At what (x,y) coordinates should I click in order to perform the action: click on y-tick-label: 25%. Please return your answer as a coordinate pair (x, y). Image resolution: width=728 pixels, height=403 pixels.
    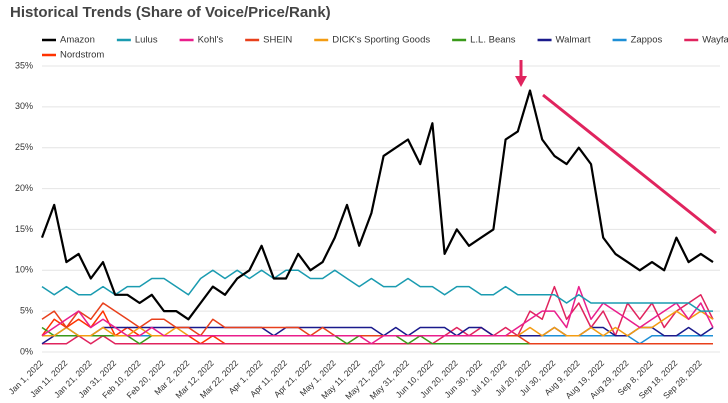
    Looking at the image, I should click on (24, 147).